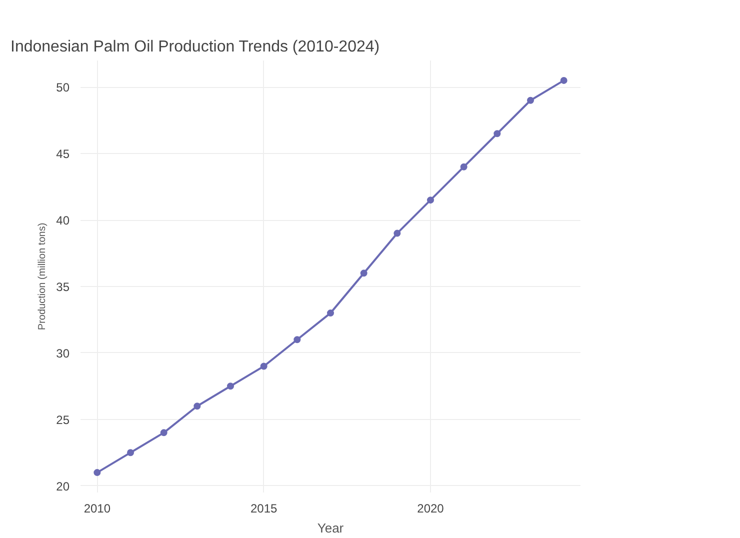 The height and width of the screenshot is (538, 740). Describe the element at coordinates (330, 528) in the screenshot. I see `x-axis-title: Year` at that location.